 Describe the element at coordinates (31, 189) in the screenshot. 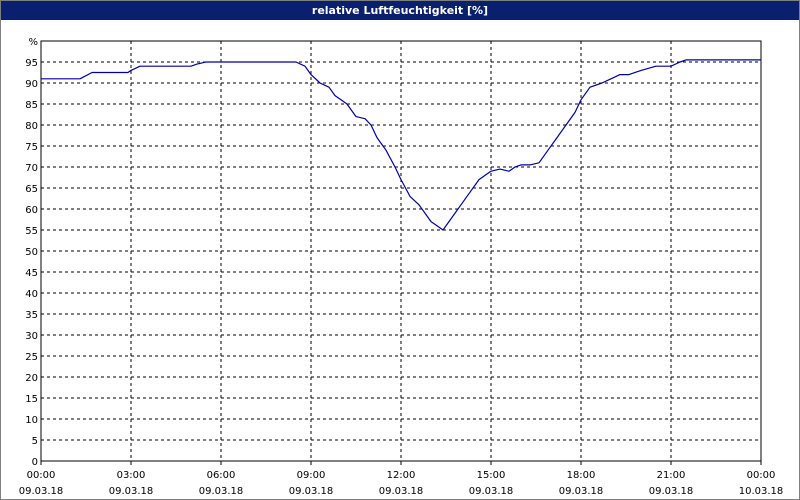

I see `y-tick-label: 65` at that location.